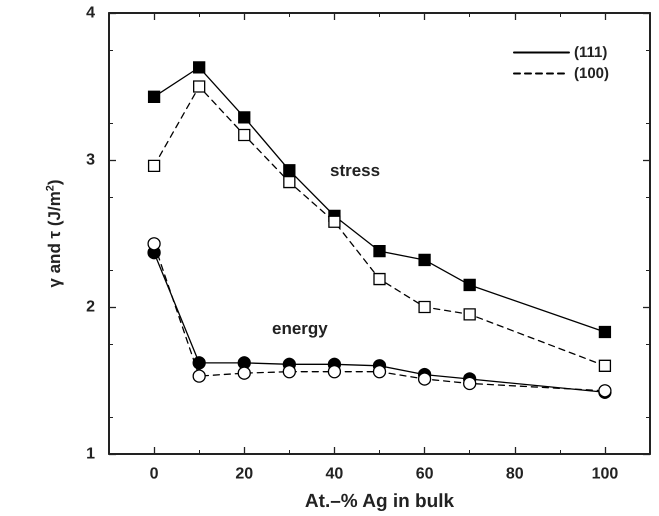  What do you see at coordinates (91, 13) in the screenshot?
I see `y-tick-label: 4` at bounding box center [91, 13].